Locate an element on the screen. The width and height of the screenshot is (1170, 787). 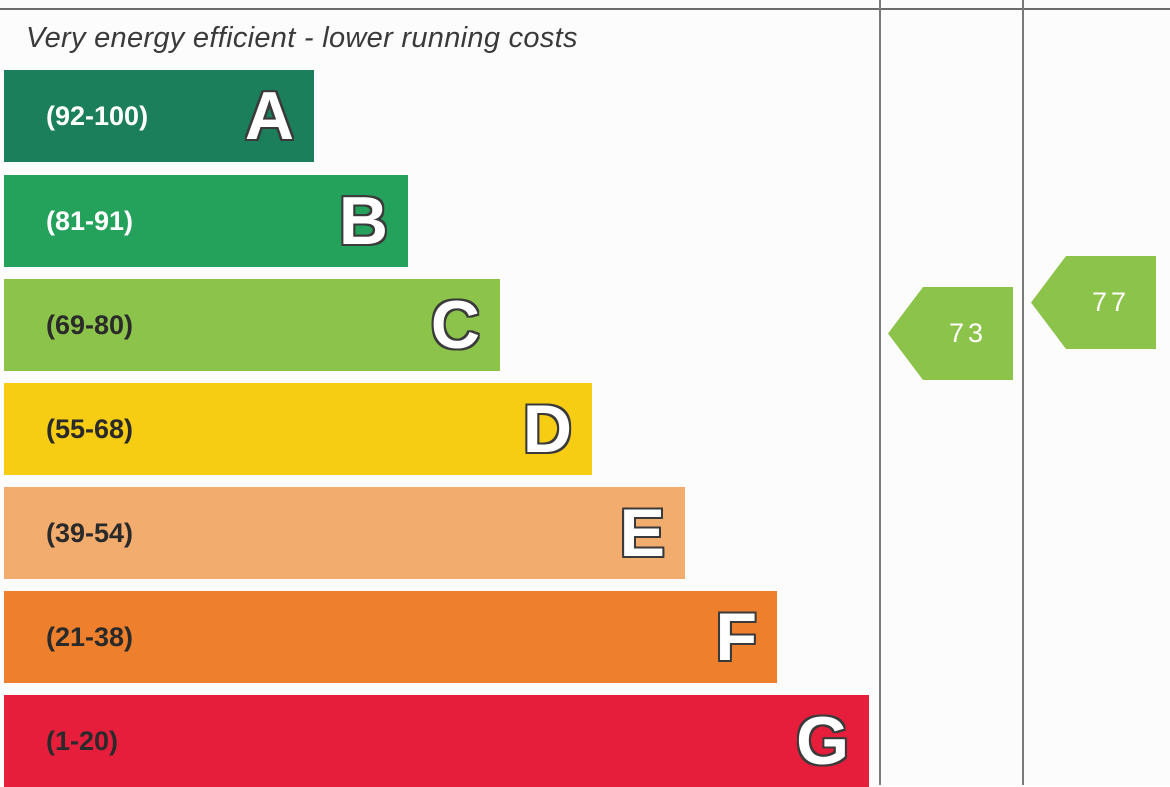
band-range-label: (55-68) is located at coordinates (90, 429).